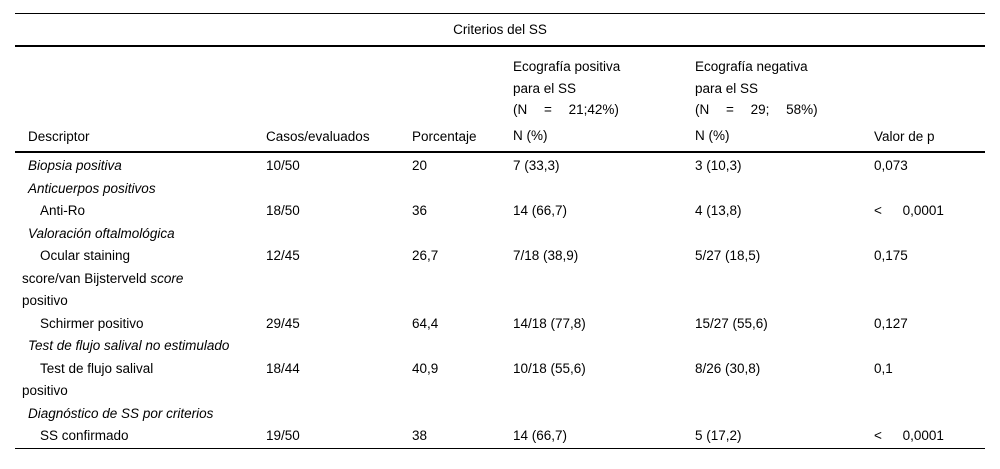 This screenshot has width=1000, height=469. Describe the element at coordinates (425, 323) in the screenshot. I see `porcentaje-cell: 64,4` at that location.